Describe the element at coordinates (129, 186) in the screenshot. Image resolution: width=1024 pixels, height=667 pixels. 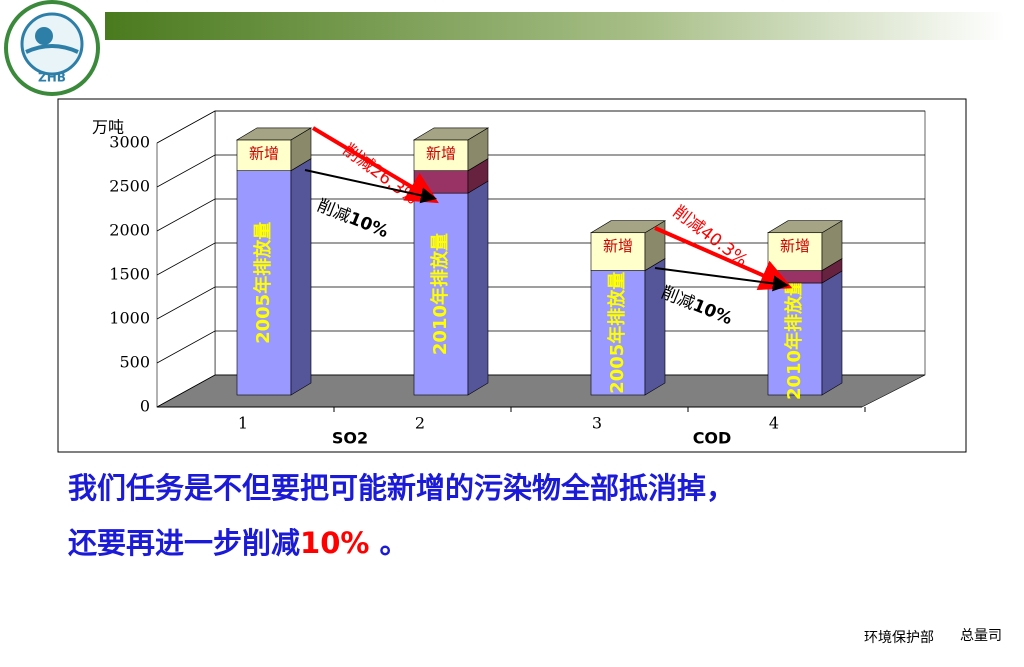
I see `y-tick-label: 2500` at that location.